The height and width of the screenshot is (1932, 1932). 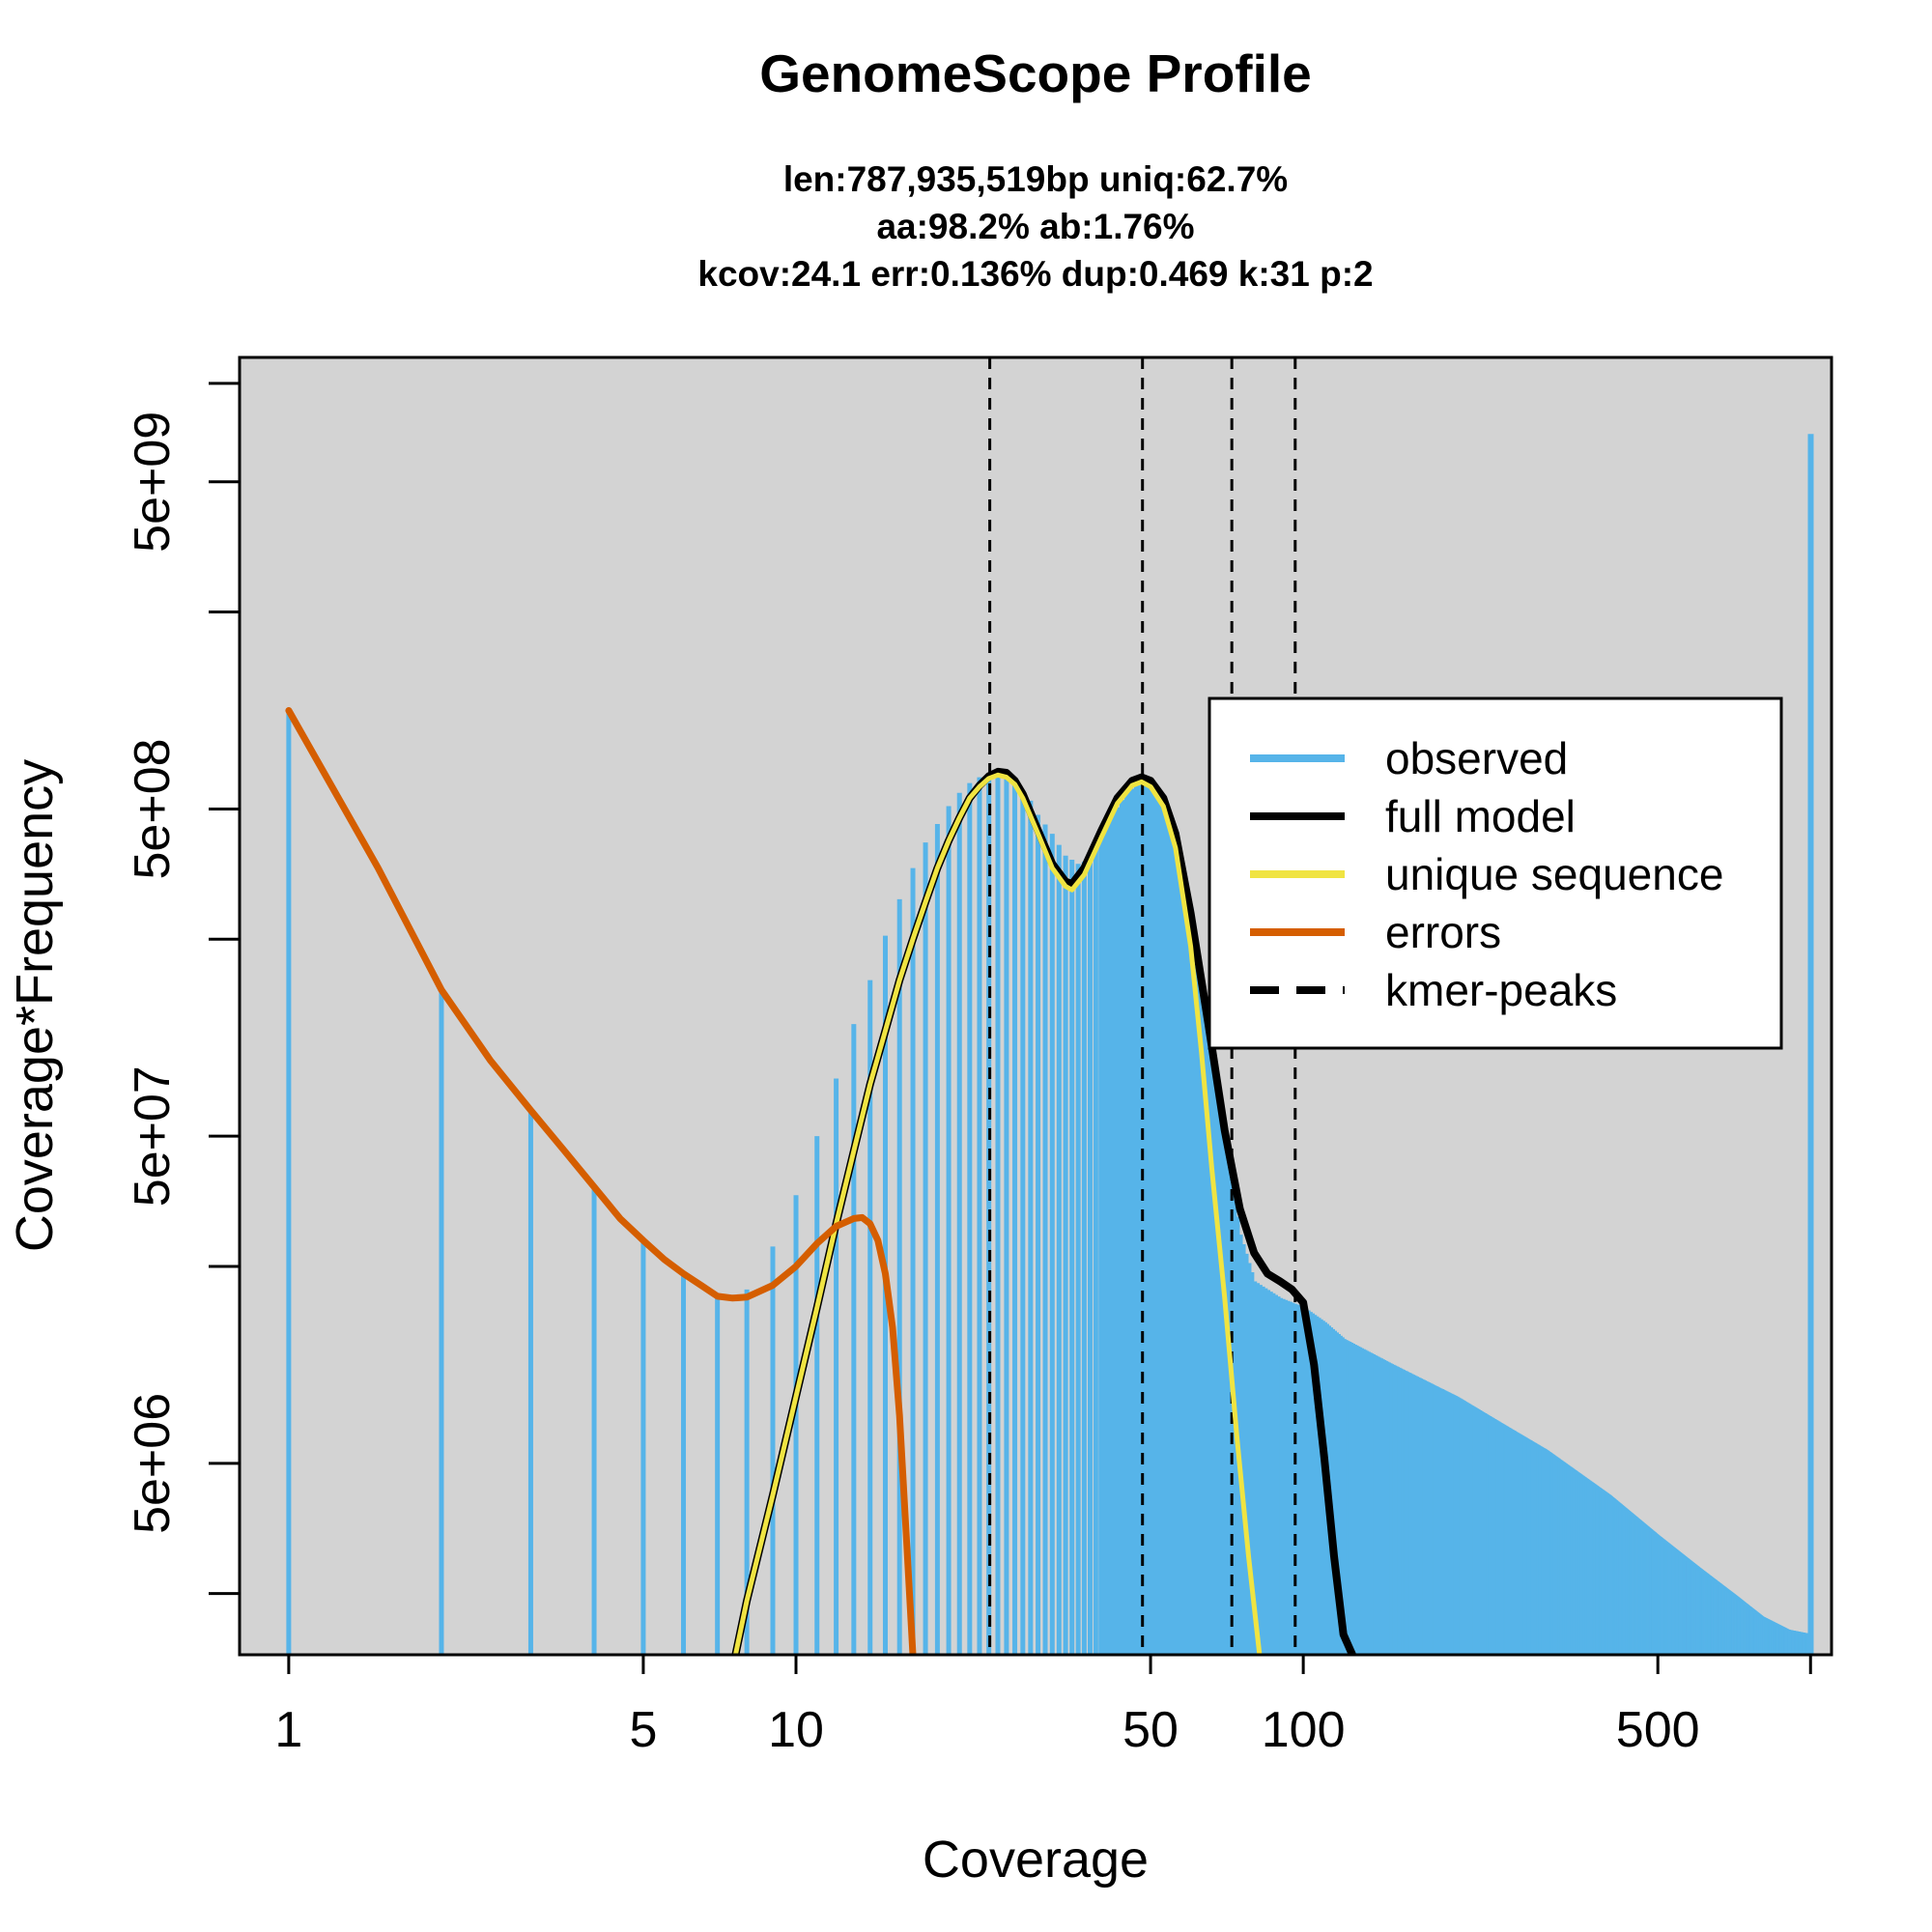 What do you see at coordinates (1035, 226) in the screenshot?
I see `chart-subtitle-line-2: aa:98.2% ab:1.76%` at bounding box center [1035, 226].